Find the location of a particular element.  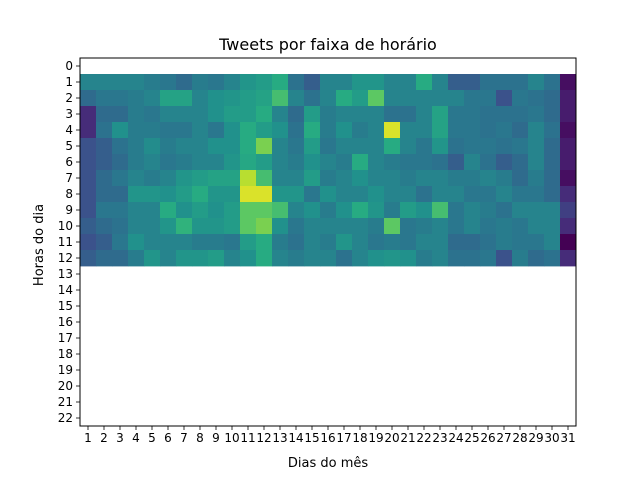

y-tick-label: 16 is located at coordinates (65, 322).